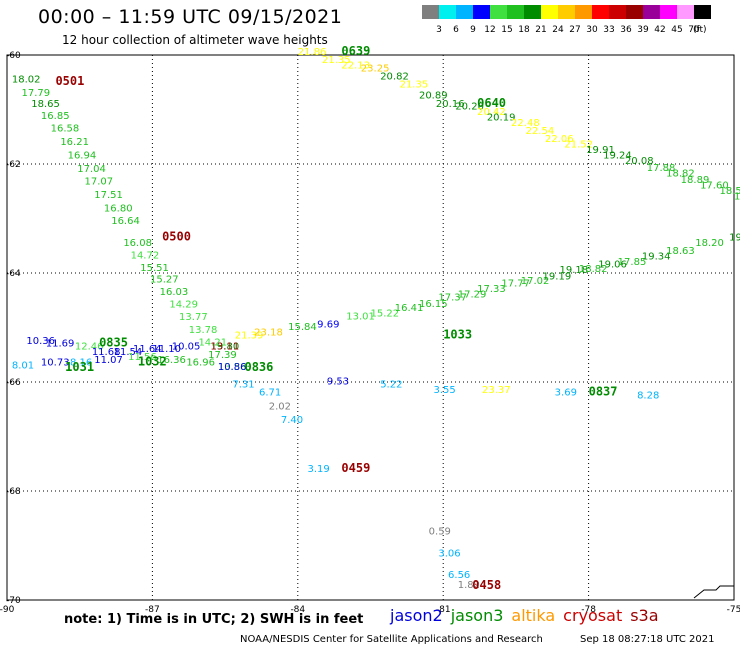 The image size is (740, 650). Describe the element at coordinates (713, 592) in the screenshot. I see `coastline` at that location.